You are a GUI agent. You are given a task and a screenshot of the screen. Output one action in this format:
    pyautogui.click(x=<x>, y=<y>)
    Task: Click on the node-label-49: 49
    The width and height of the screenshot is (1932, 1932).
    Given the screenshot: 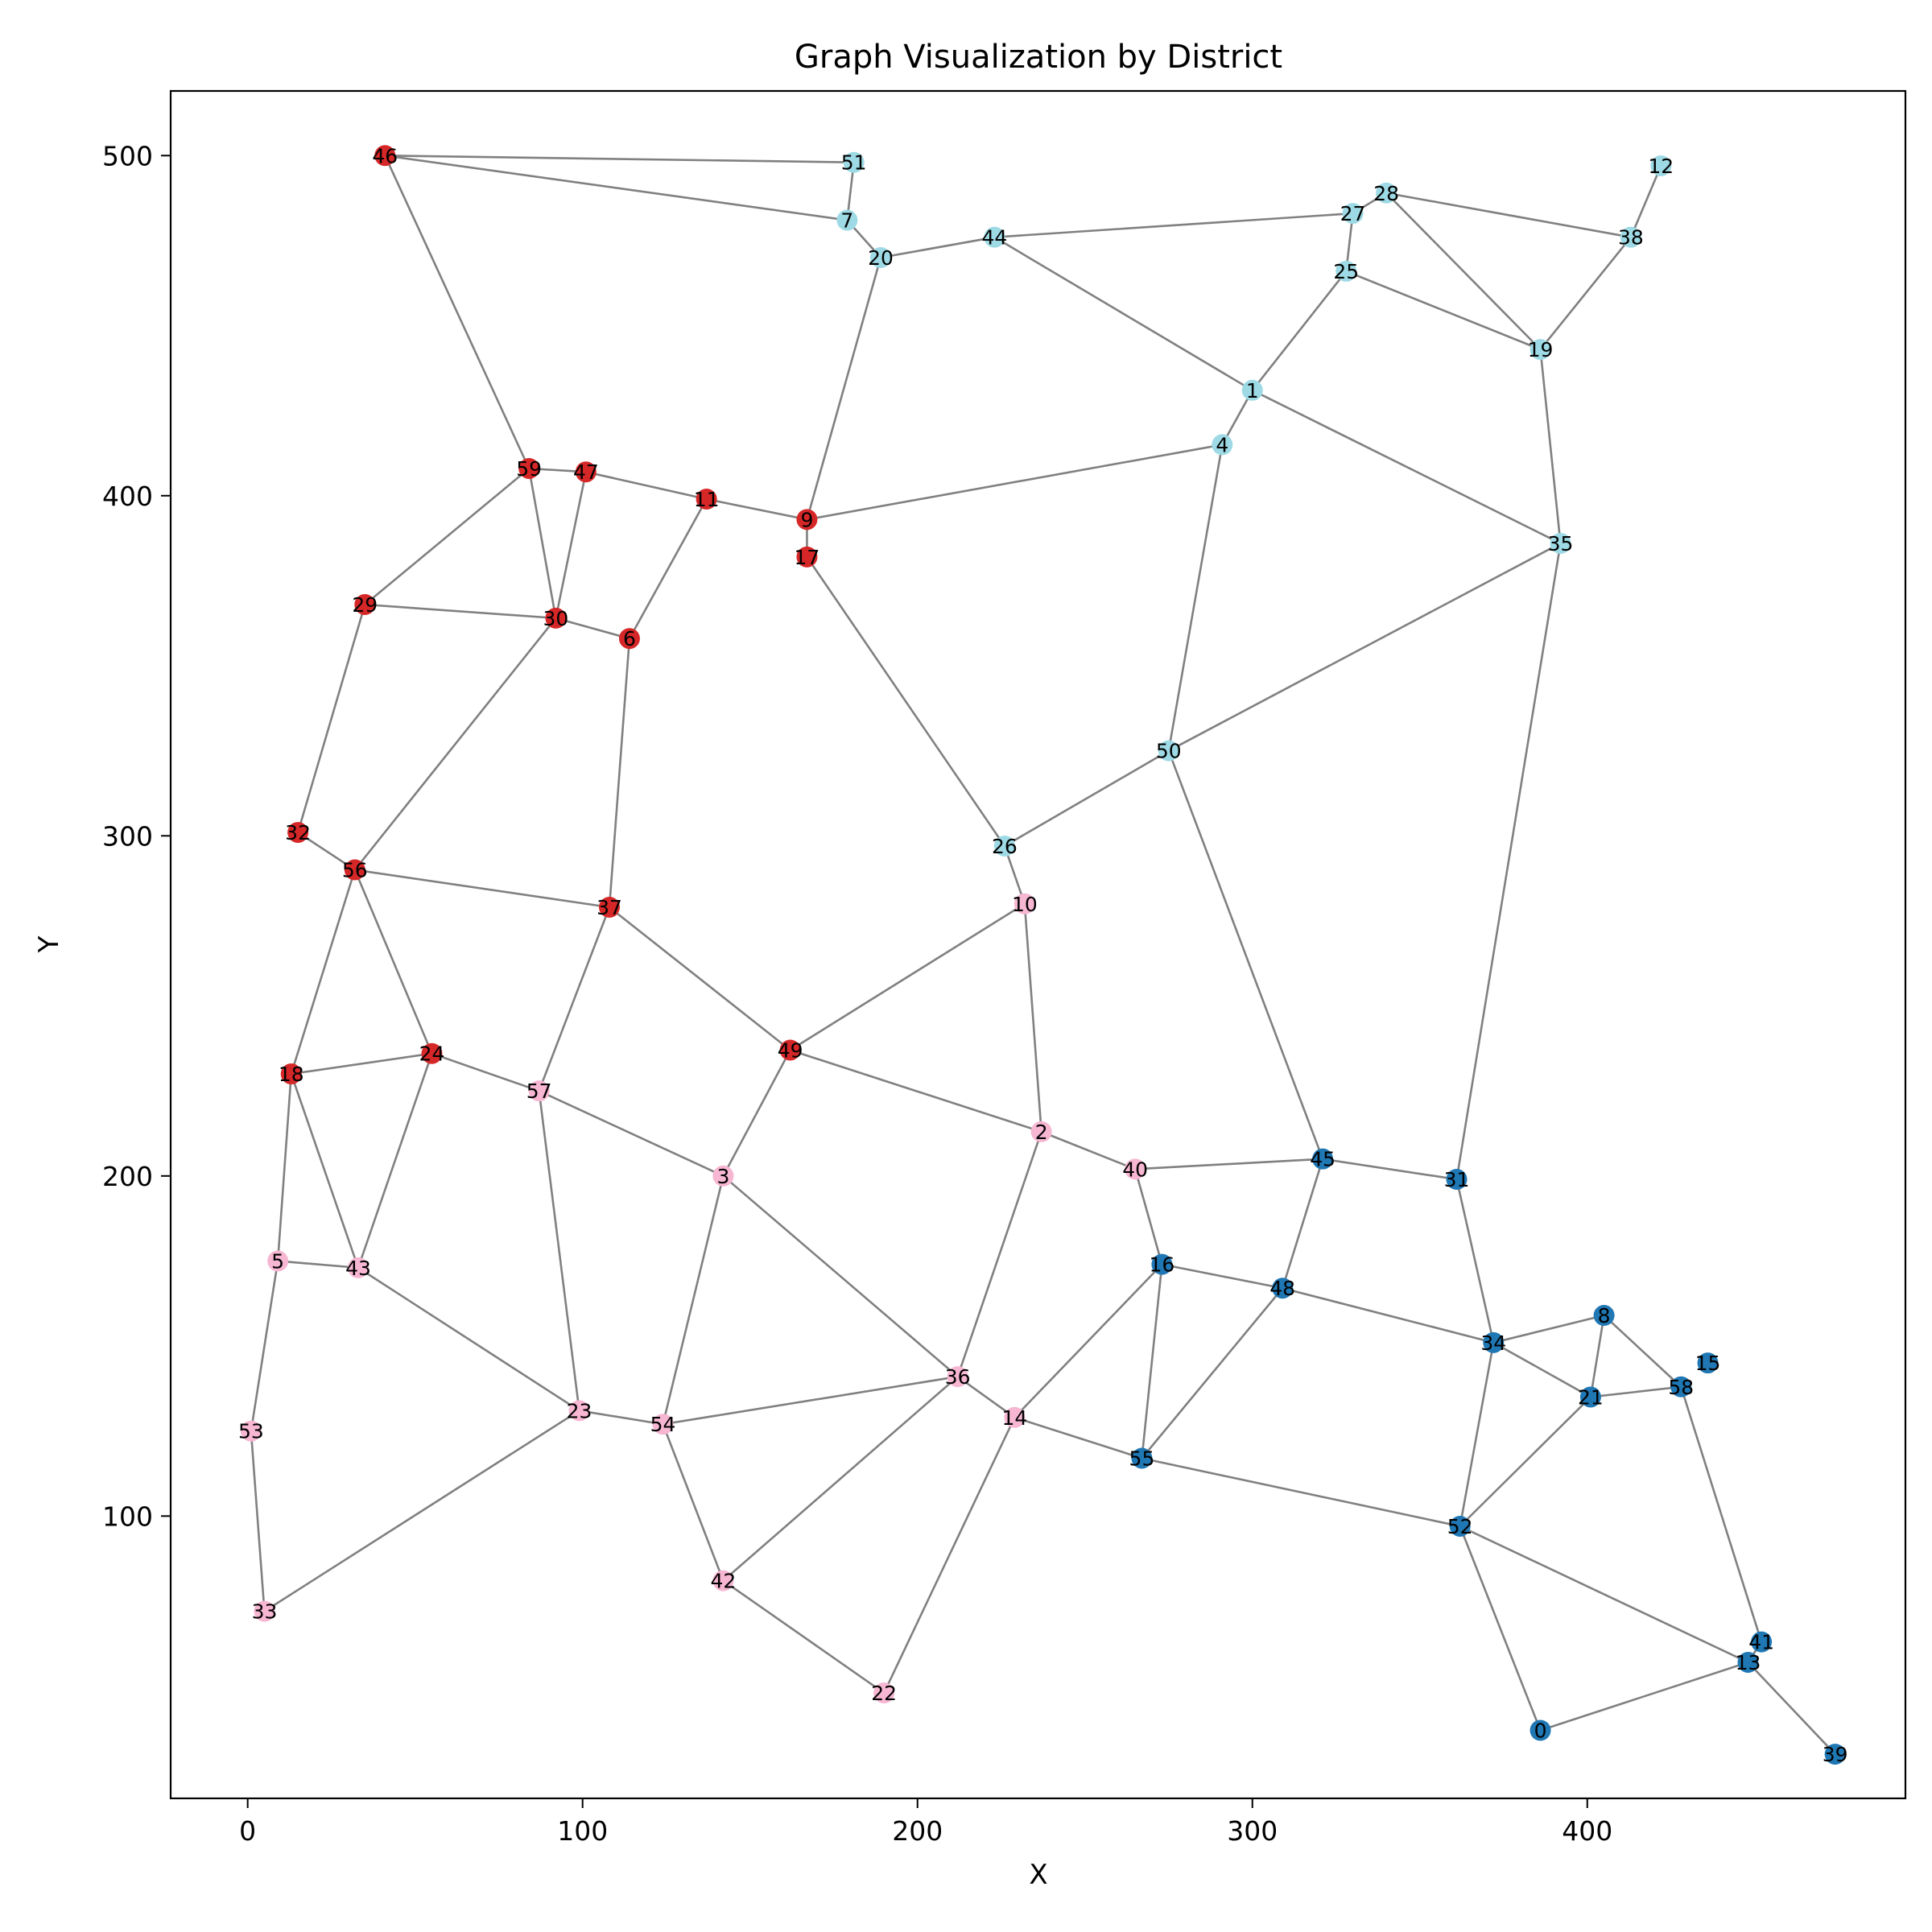 What is the action you would take?
    pyautogui.click(x=790, y=1050)
    